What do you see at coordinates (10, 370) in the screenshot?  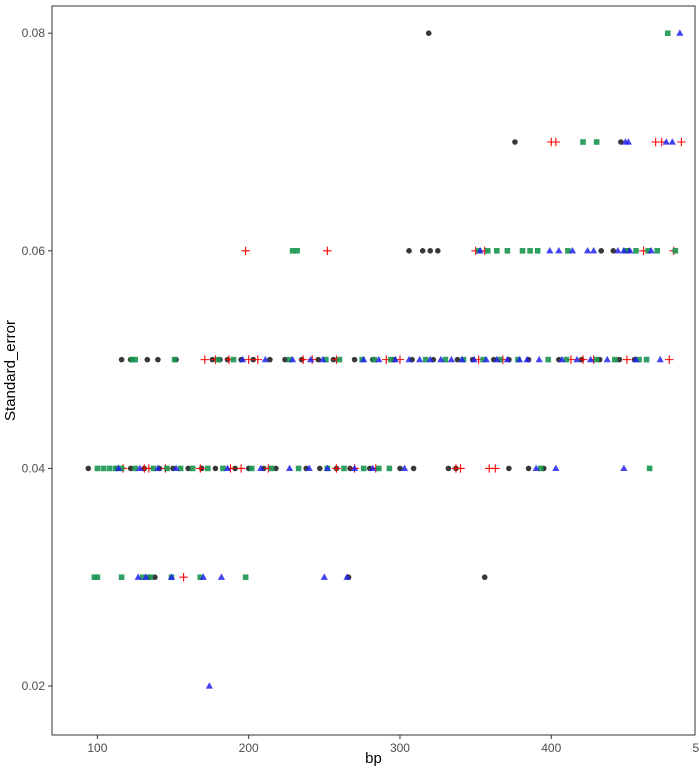 I see `y-axis-title: Standard_error` at bounding box center [10, 370].